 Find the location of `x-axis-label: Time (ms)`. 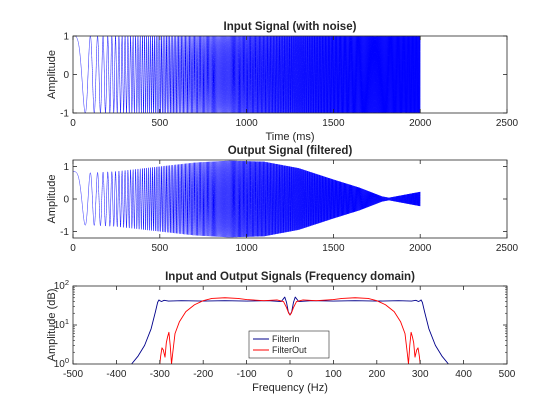

x-axis-label: Time (ms) is located at coordinates (289, 137).